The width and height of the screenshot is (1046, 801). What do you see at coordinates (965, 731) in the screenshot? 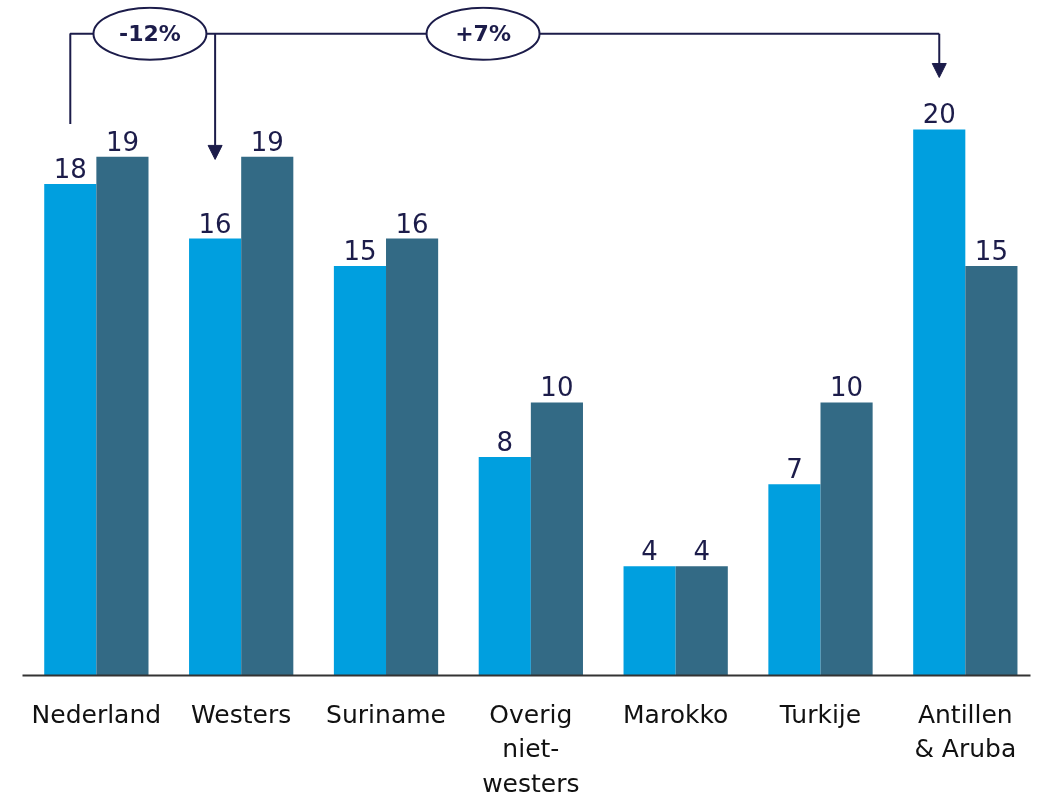
I see `x-tick-label: Antillen & Aruba` at bounding box center [965, 731].